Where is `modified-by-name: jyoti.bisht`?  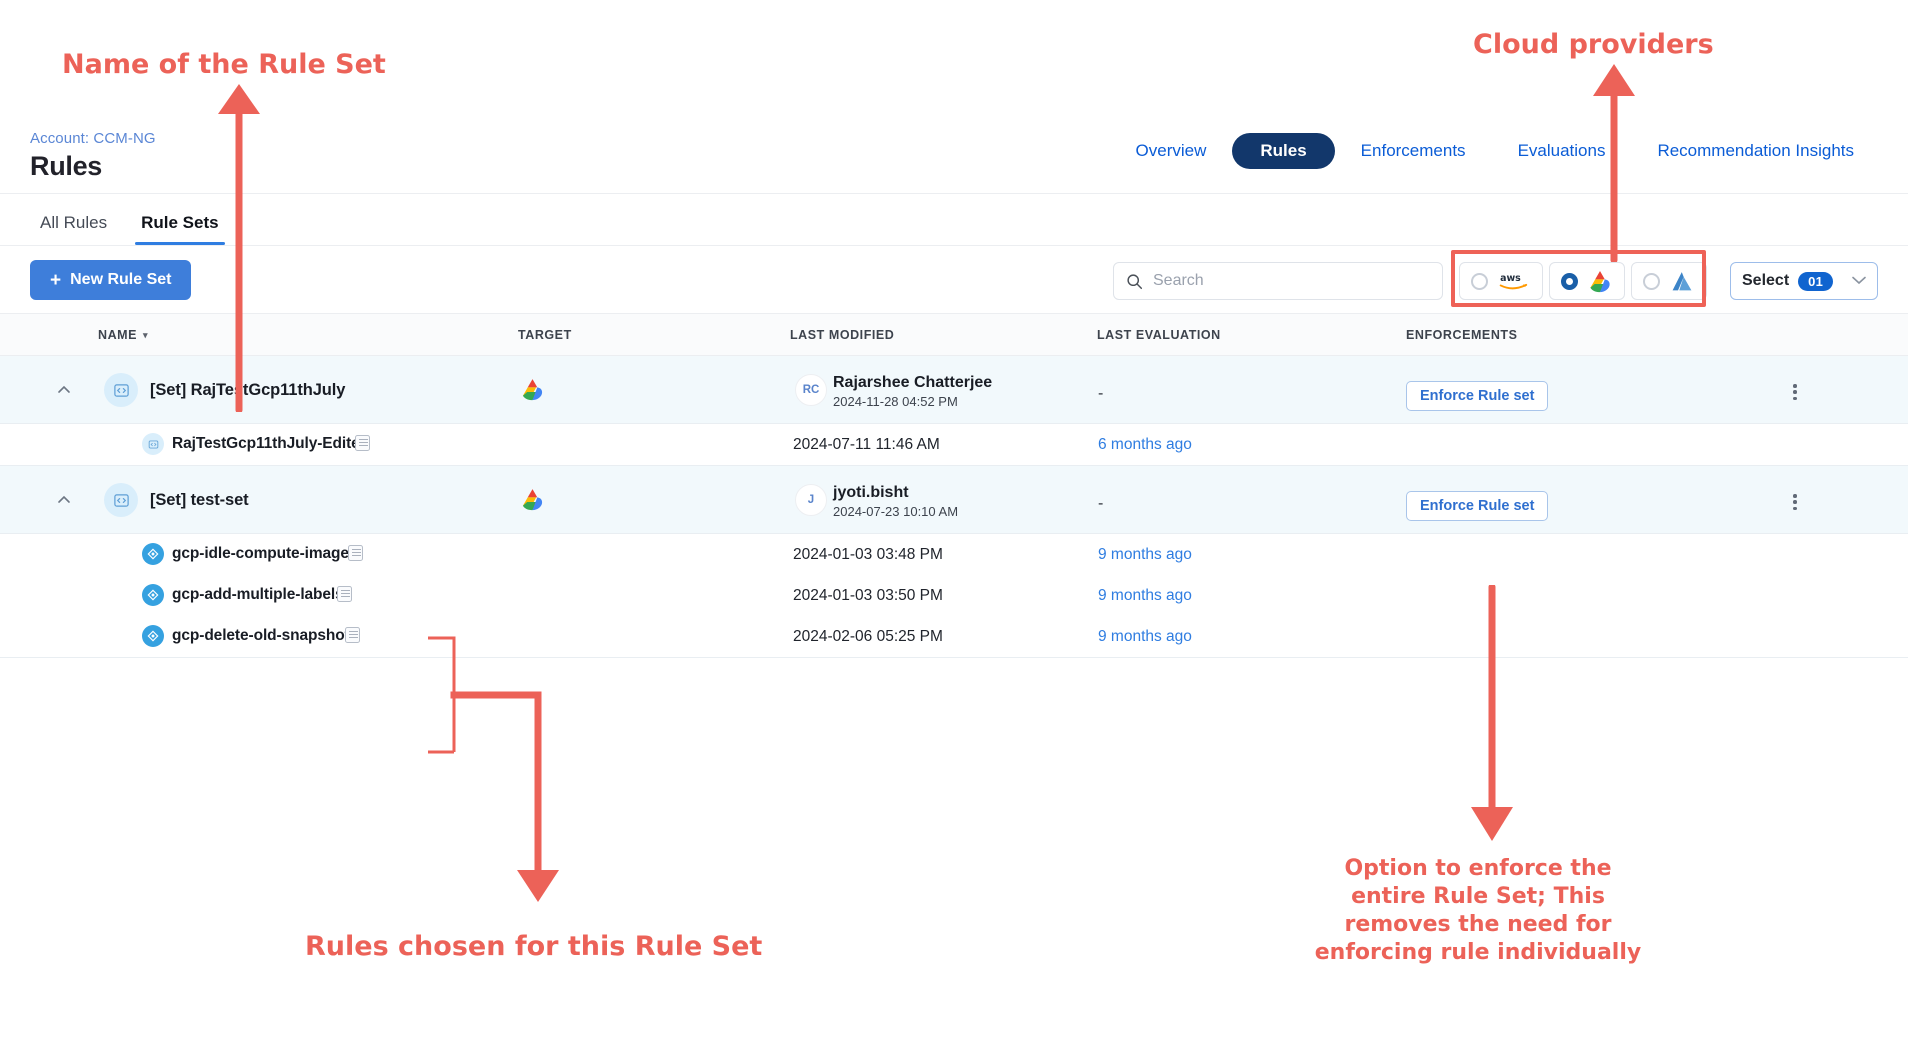
modified-by-name: jyoti.bisht is located at coordinates (871, 492).